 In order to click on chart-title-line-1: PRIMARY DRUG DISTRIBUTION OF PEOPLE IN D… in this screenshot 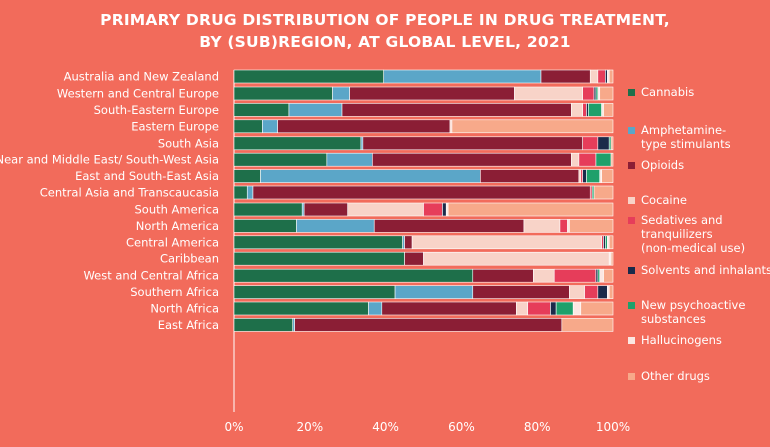, I will do `click(385, 20)`.